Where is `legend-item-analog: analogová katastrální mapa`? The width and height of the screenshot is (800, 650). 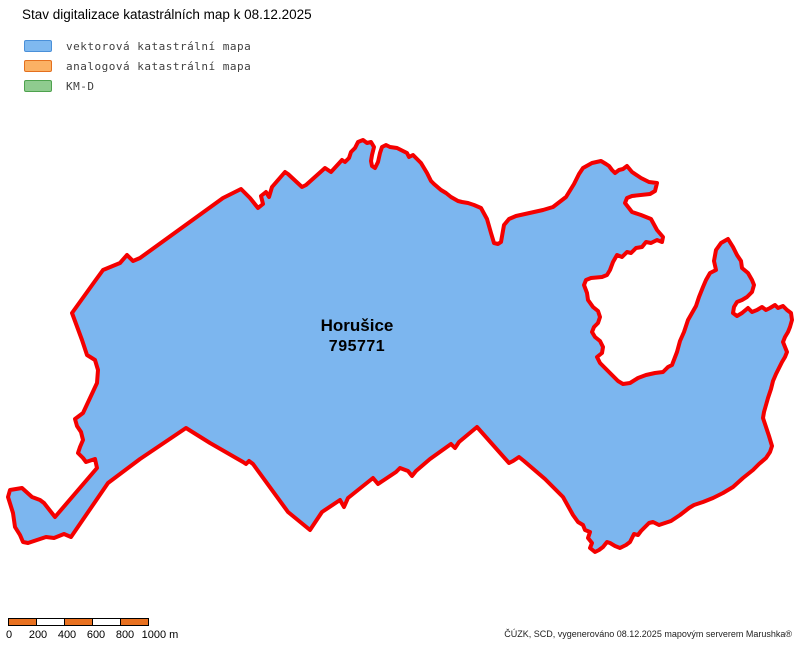
legend-item-analog: analogová katastrální mapa is located at coordinates (137, 66).